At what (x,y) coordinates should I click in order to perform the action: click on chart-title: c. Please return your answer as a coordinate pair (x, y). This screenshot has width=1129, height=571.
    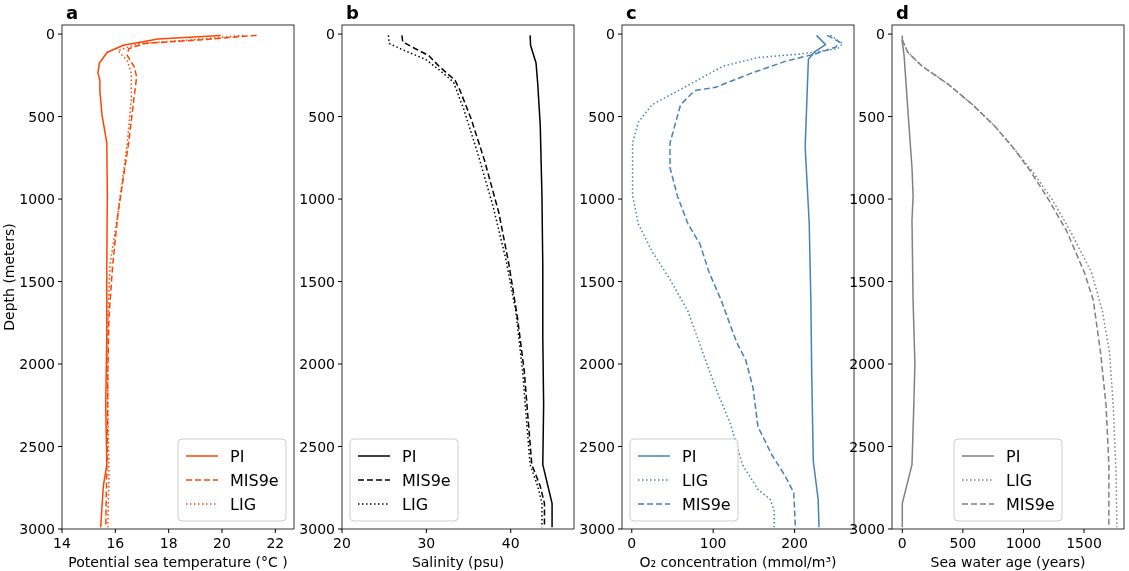
    Looking at the image, I should click on (631, 12).